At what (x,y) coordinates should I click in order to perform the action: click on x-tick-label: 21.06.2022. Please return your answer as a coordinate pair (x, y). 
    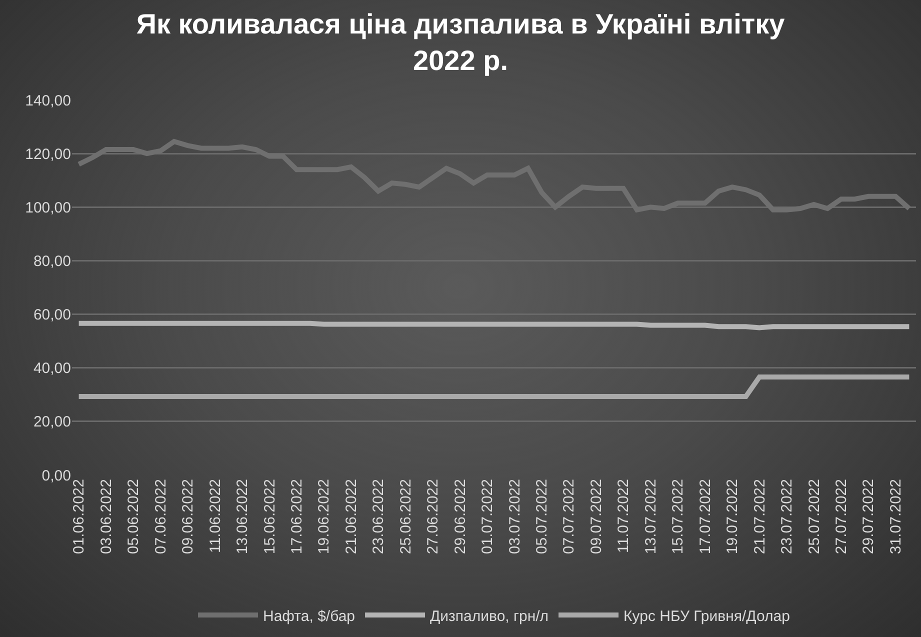
    Looking at the image, I should click on (351, 516).